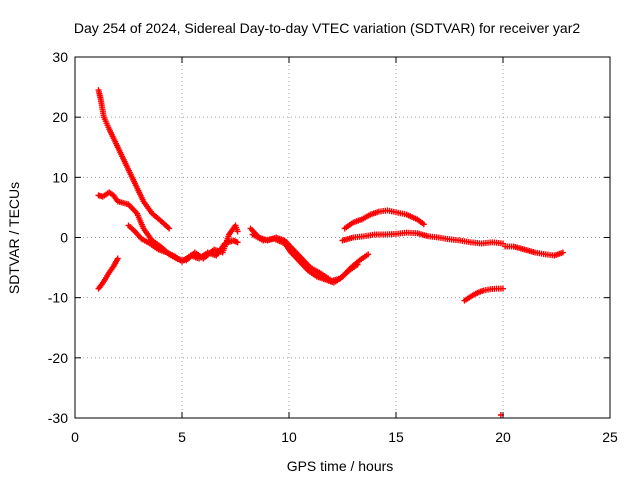  Describe the element at coordinates (610, 437) in the screenshot. I see `x-tick-label: 25` at that location.